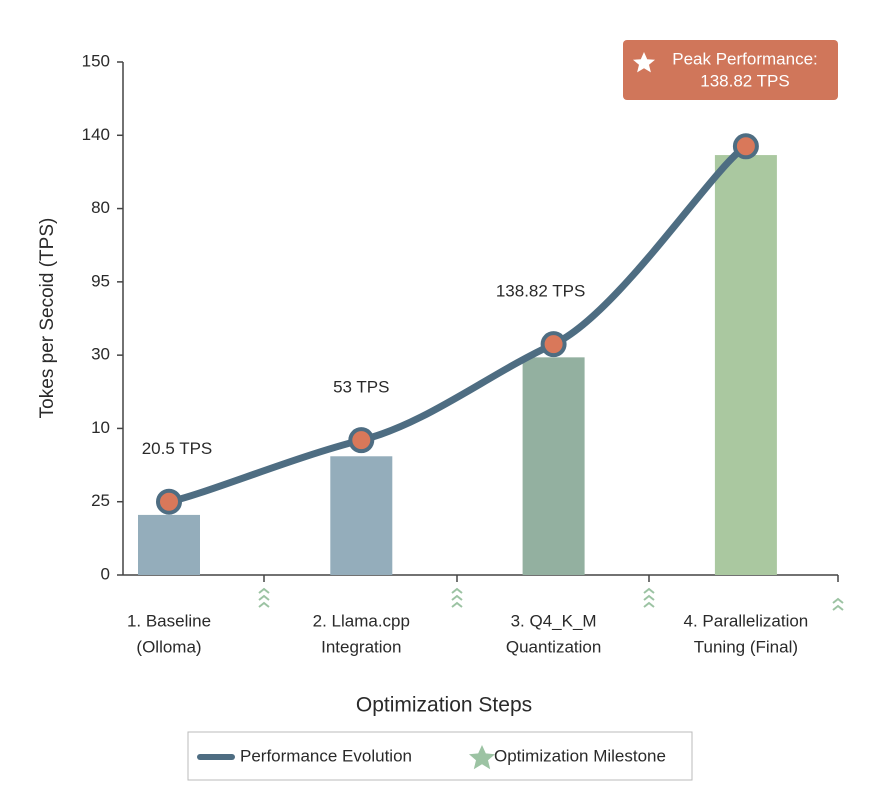  What do you see at coordinates (440, 756) in the screenshot?
I see `legend-box` at bounding box center [440, 756].